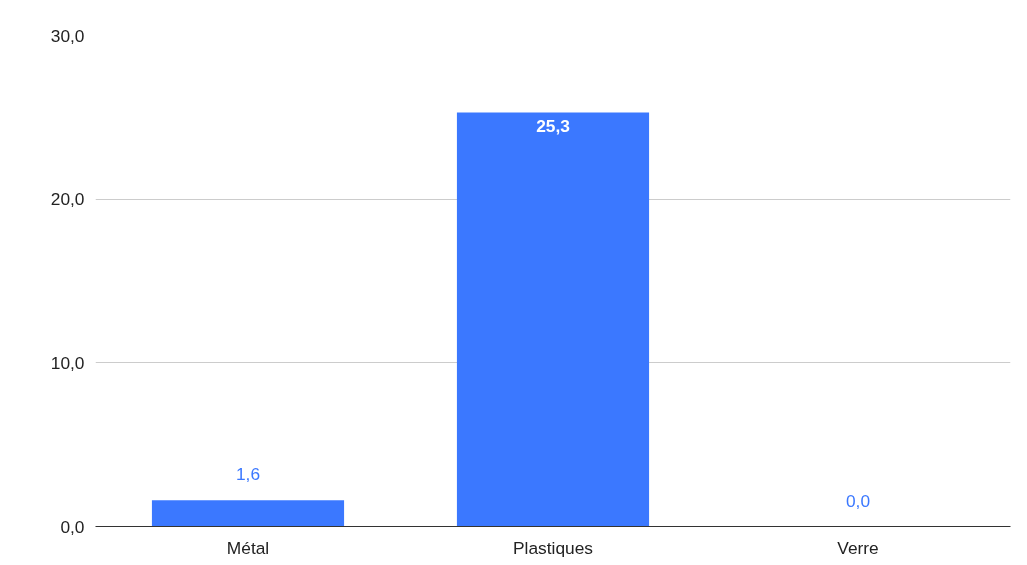  What do you see at coordinates (67, 199) in the screenshot?
I see `y-tick-label: 20,0` at bounding box center [67, 199].